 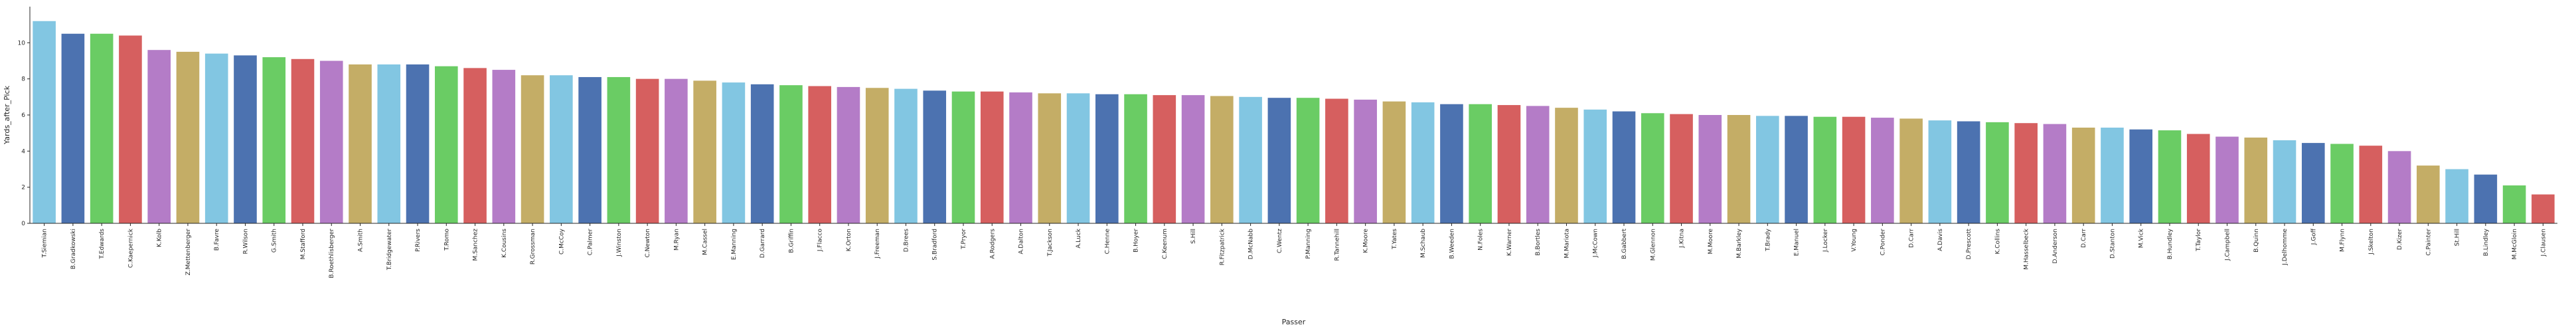 What do you see at coordinates (23, 224) in the screenshot?
I see `y-tick-label: 0` at bounding box center [23, 224].